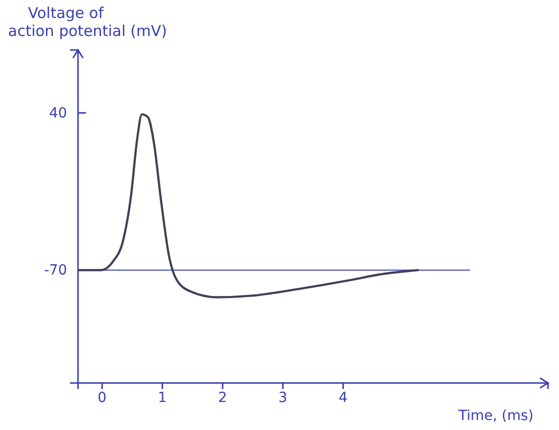  I want to click on x-axis-title: Time, (ms), so click(495, 416).